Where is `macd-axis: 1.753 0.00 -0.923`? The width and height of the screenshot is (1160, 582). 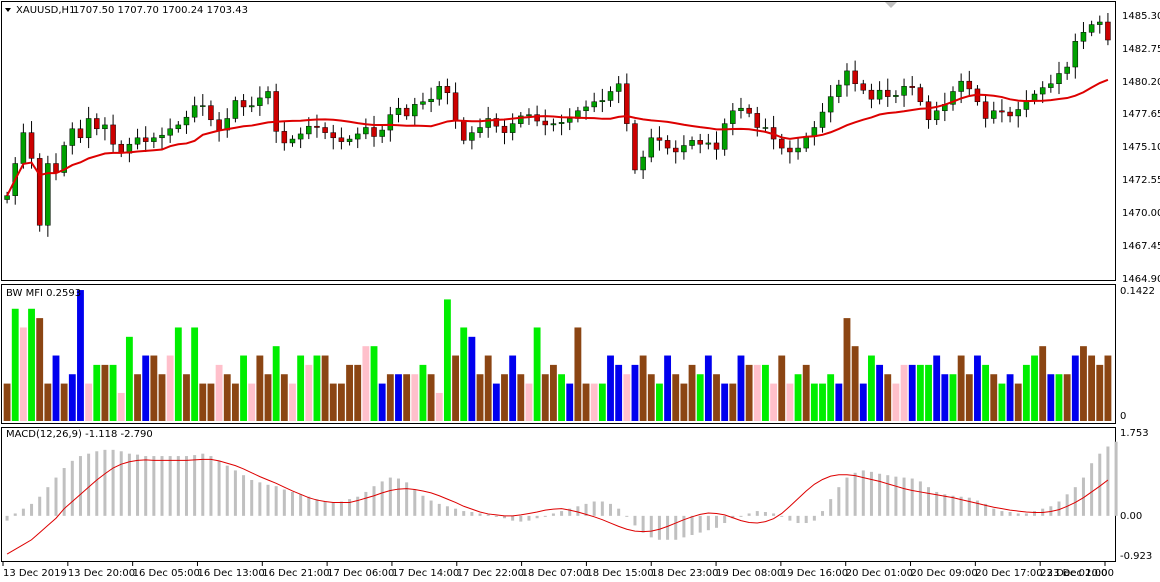 macd-axis: 1.753 0.00 -0.923 is located at coordinates (1136, 495).